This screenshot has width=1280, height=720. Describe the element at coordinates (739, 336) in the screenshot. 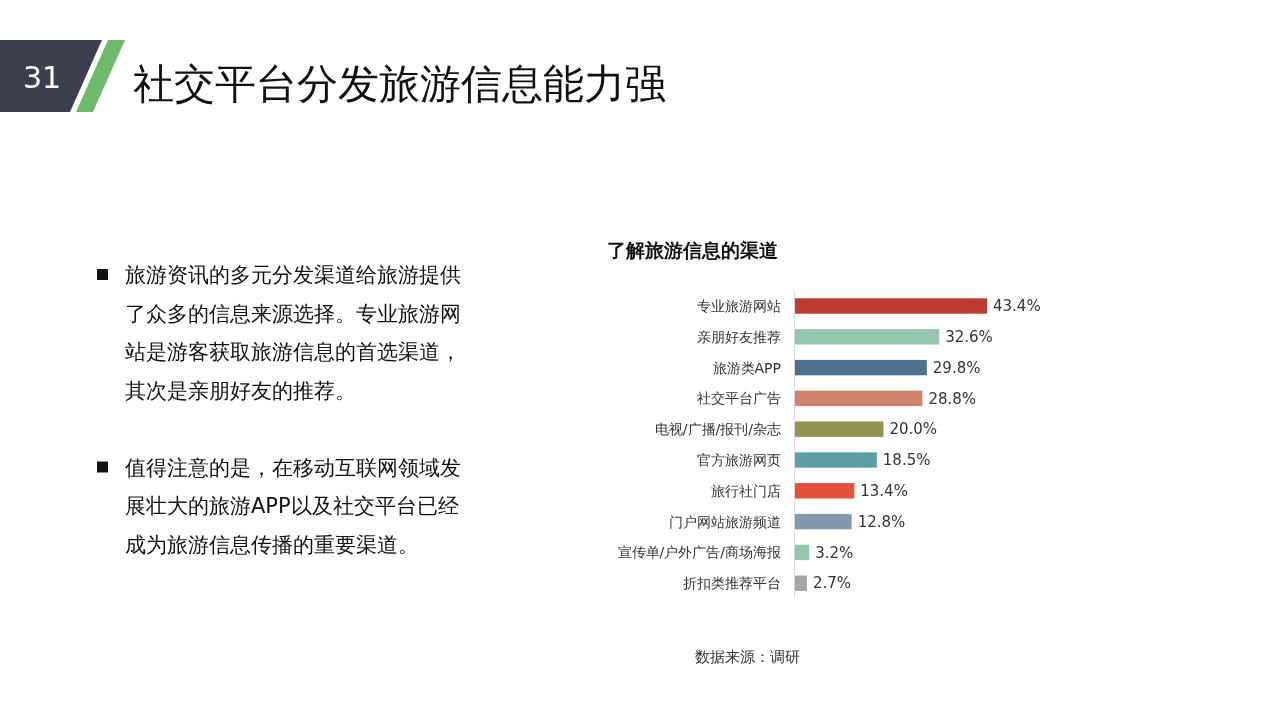

I see `y-tick-label: 亲朋好友推荐` at that location.